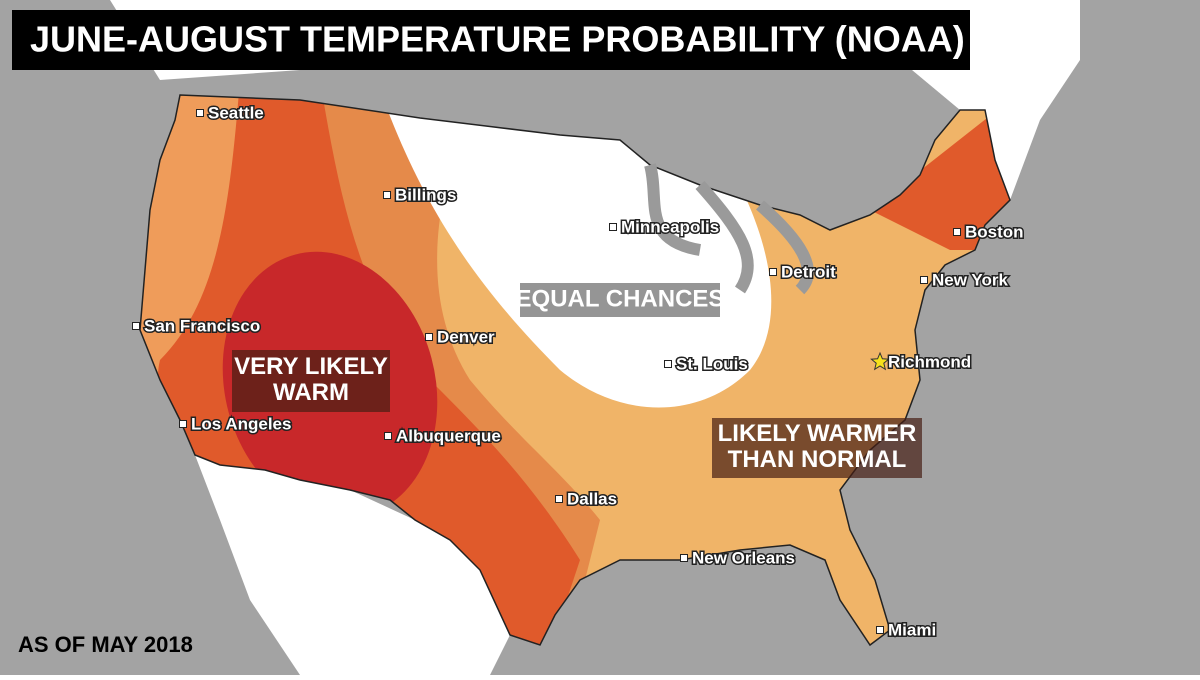 The height and width of the screenshot is (680, 1200). Describe the element at coordinates (236, 112) in the screenshot. I see `city-name: Seattle` at that location.